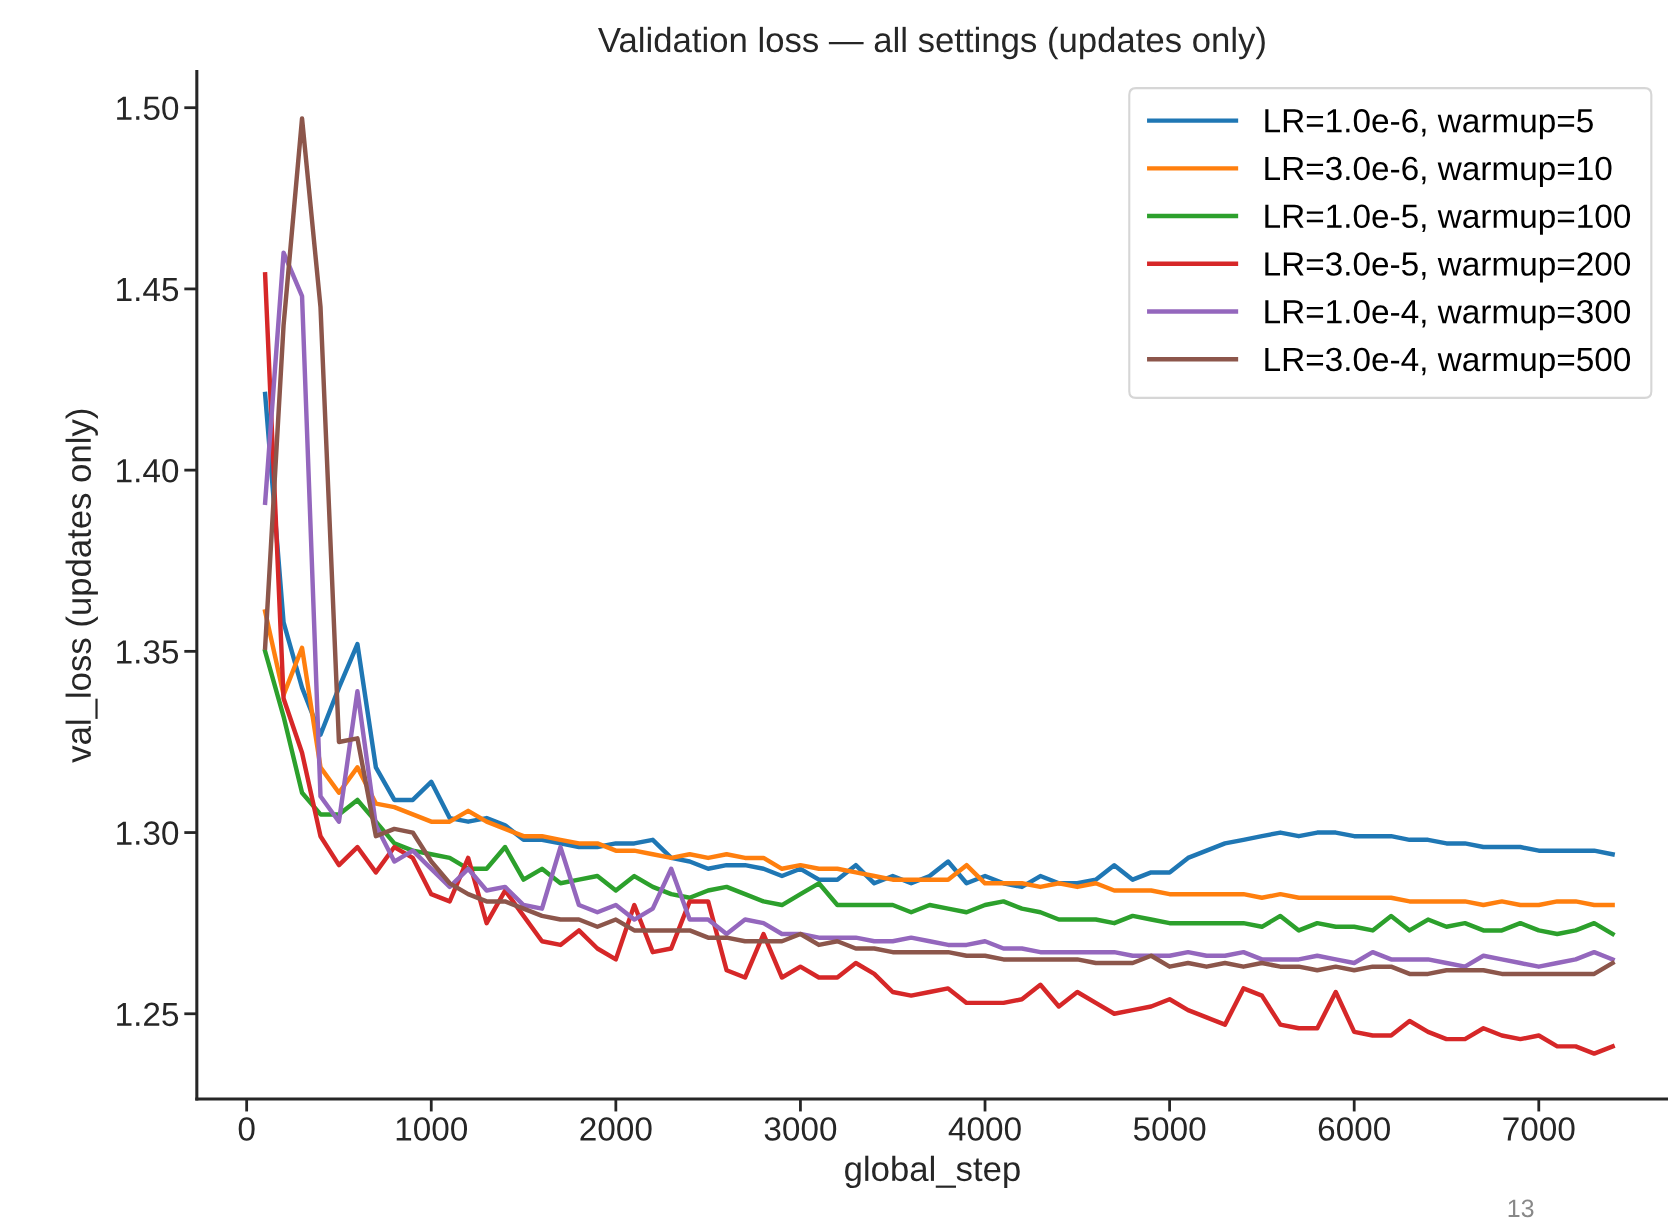  What do you see at coordinates (81, 586) in the screenshot?
I see `y-axis-title: val_loss (updates only)` at bounding box center [81, 586].